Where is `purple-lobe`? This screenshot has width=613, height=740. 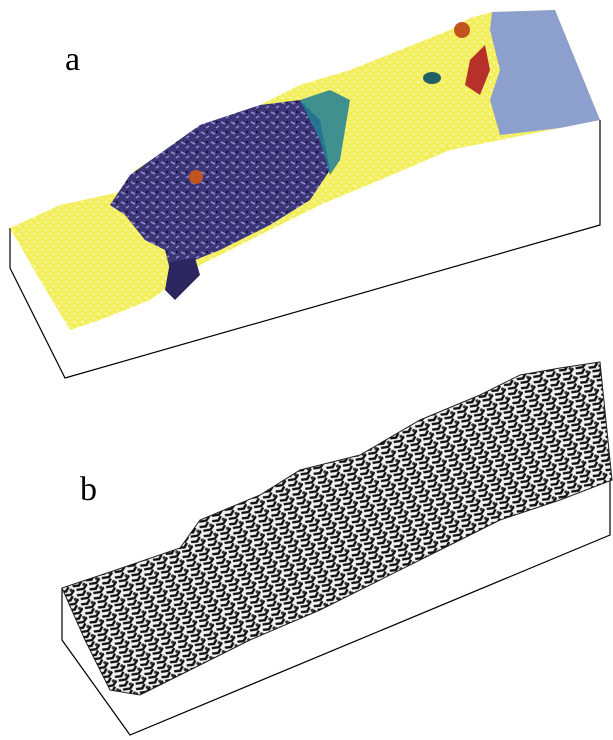
purple-lobe is located at coordinates (182, 279).